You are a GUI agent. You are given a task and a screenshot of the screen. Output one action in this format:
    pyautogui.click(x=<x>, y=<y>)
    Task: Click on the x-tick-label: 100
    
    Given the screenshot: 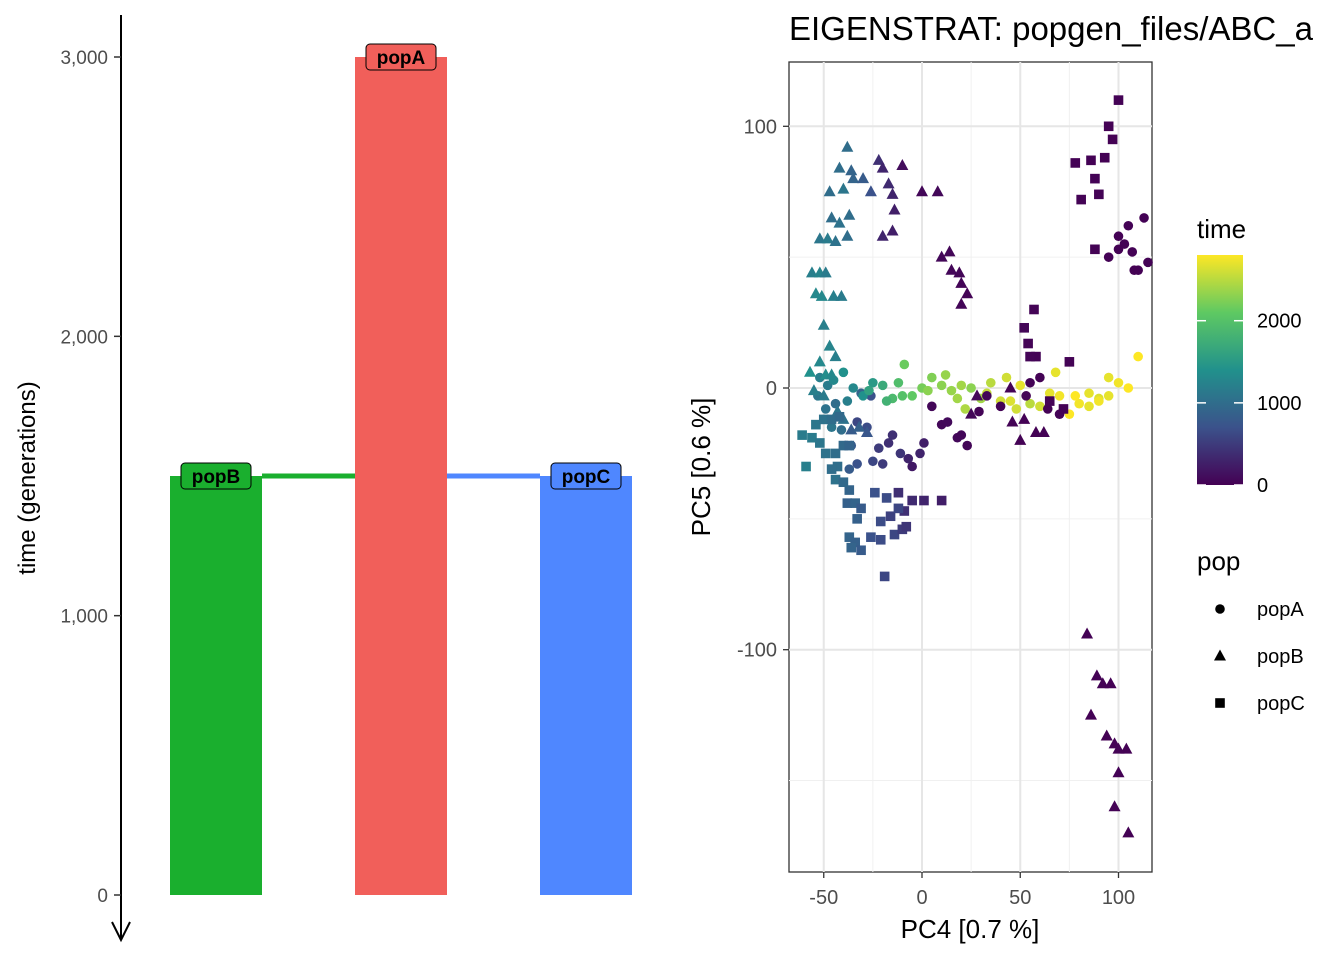 What is the action you would take?
    pyautogui.click(x=1118, y=898)
    